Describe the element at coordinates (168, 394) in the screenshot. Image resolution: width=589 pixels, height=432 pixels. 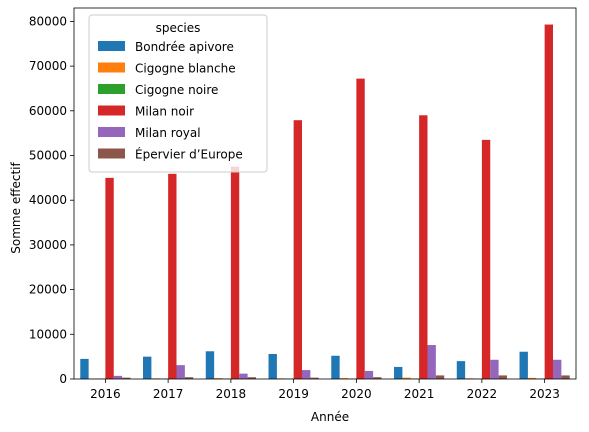
I see `x-tick-label: 2017` at that location.